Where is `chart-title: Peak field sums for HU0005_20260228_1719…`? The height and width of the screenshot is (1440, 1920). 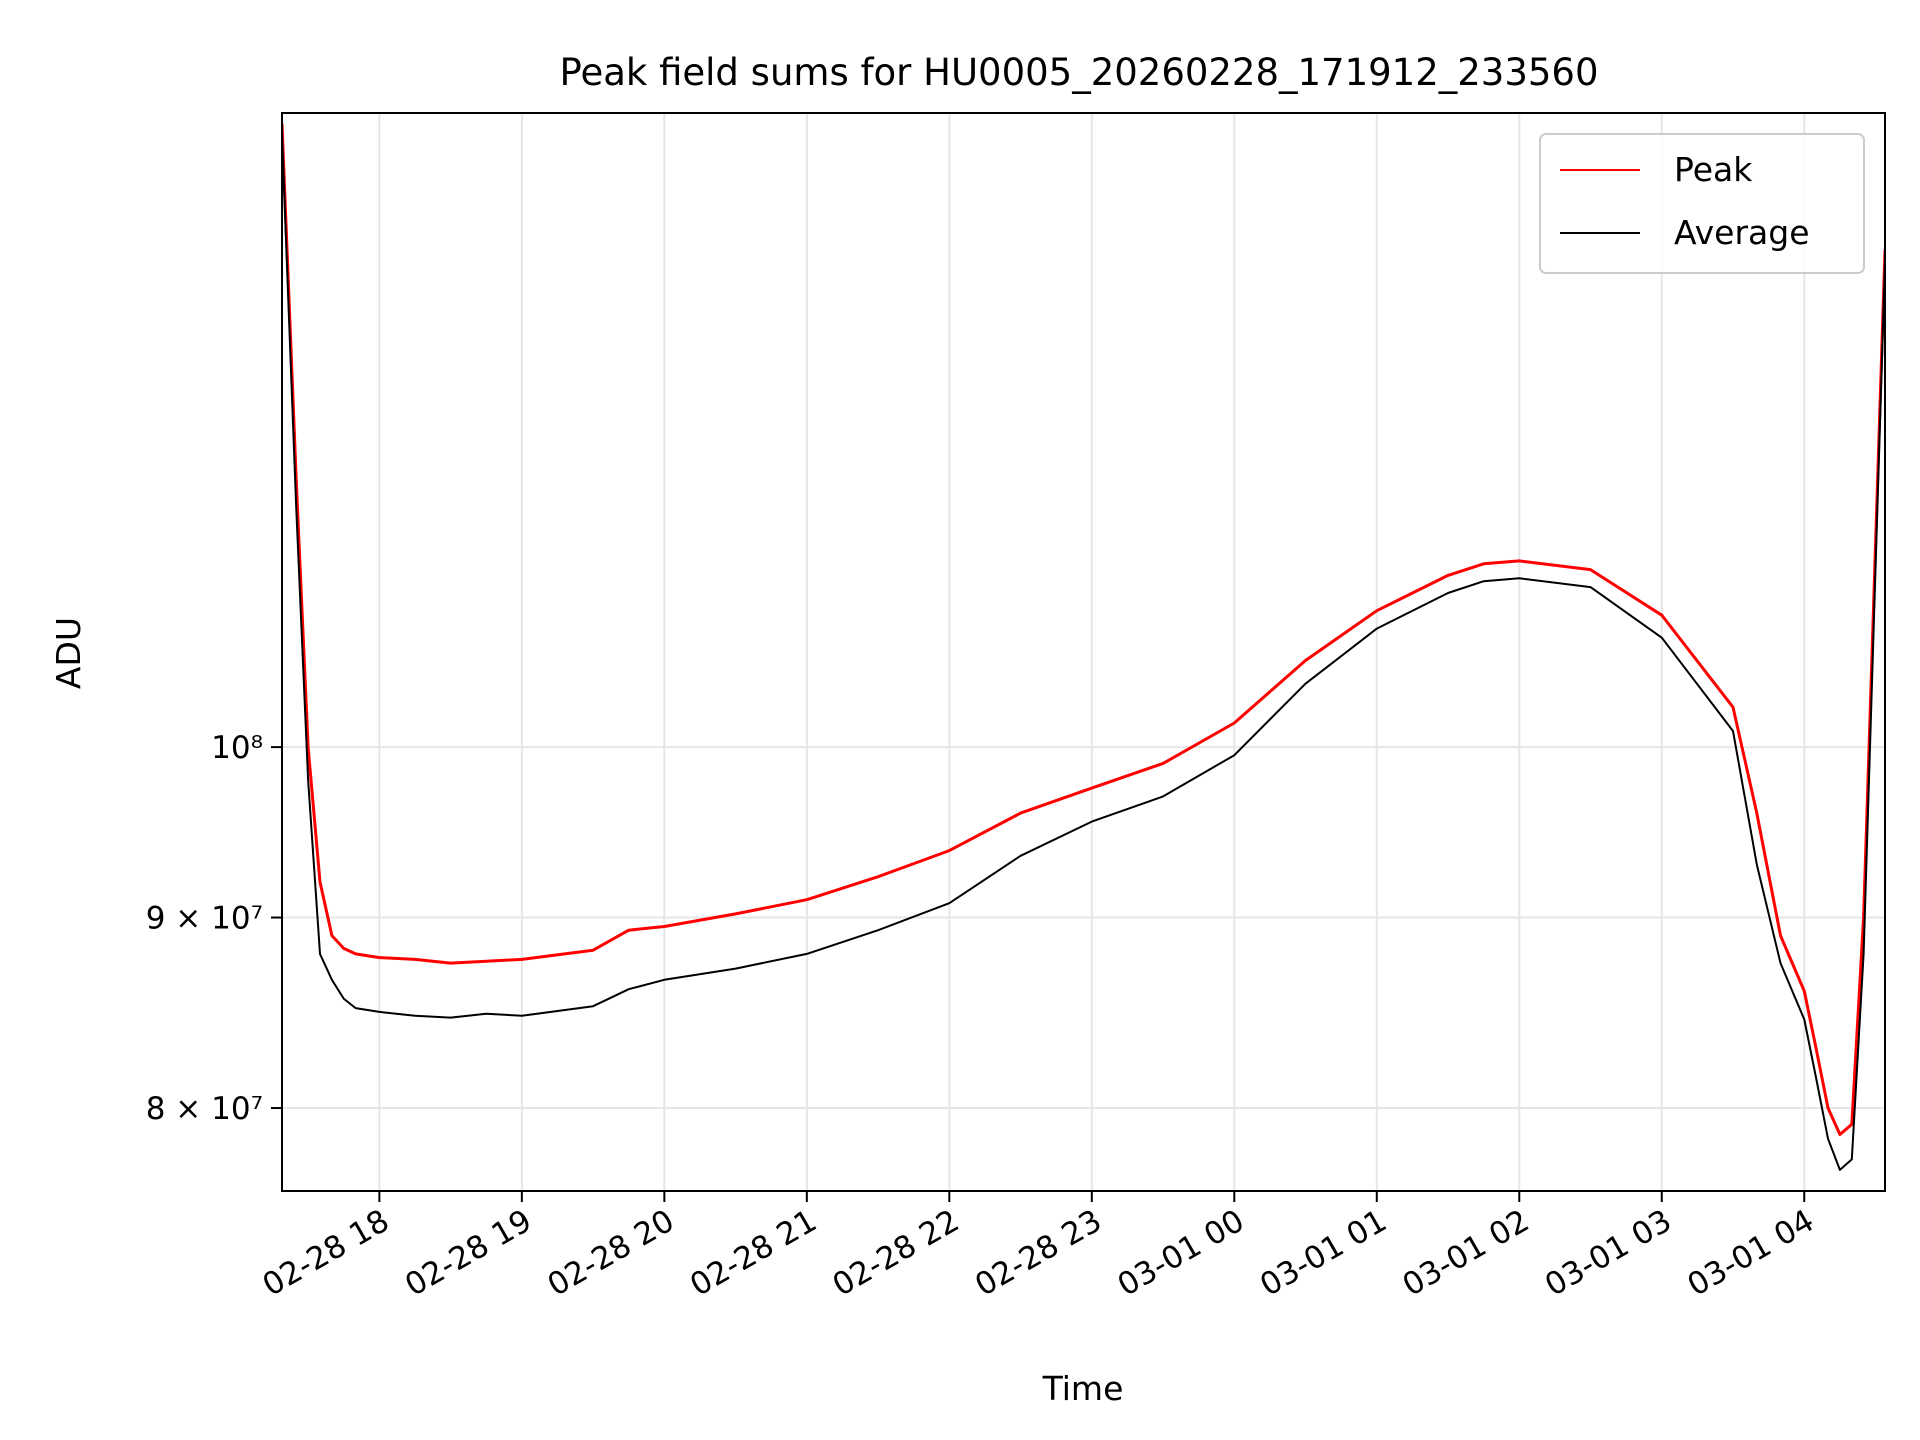 chart-title: Peak field sums for HU0005_20260228_1719… is located at coordinates (1078, 72).